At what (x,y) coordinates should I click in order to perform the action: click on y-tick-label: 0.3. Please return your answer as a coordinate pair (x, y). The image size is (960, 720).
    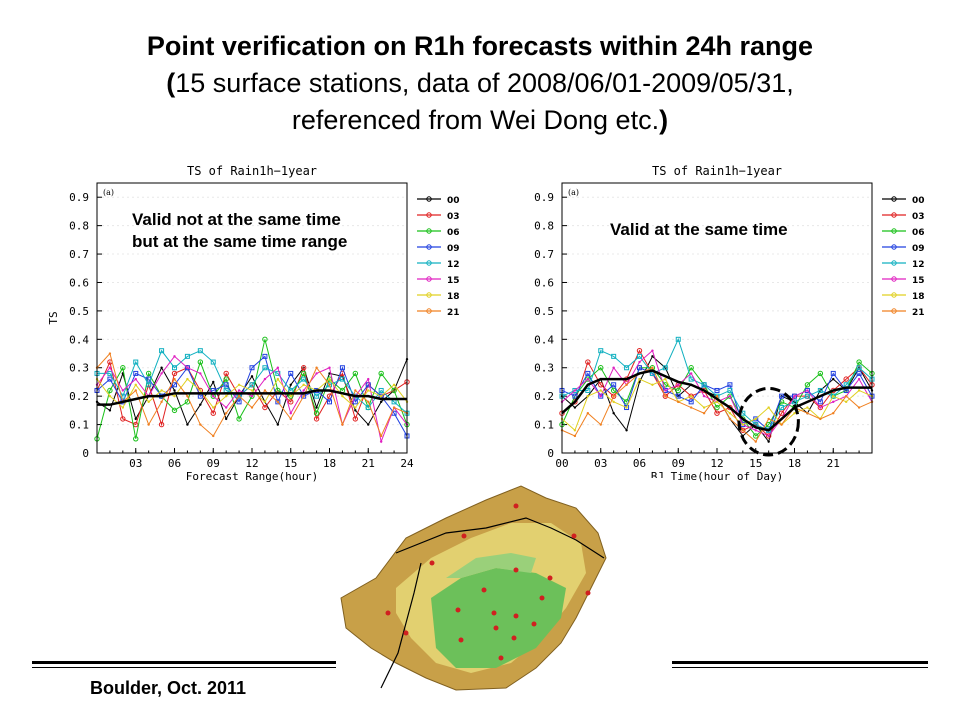
    Looking at the image, I should click on (544, 368).